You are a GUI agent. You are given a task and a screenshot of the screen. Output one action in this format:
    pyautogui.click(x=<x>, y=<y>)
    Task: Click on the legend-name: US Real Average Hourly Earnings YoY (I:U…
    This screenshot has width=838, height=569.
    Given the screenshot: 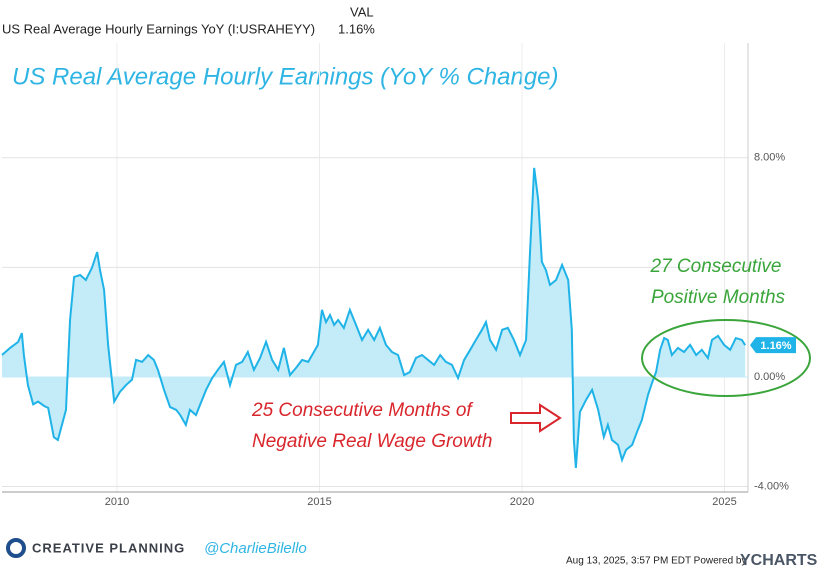 What is the action you would take?
    pyautogui.click(x=158, y=28)
    